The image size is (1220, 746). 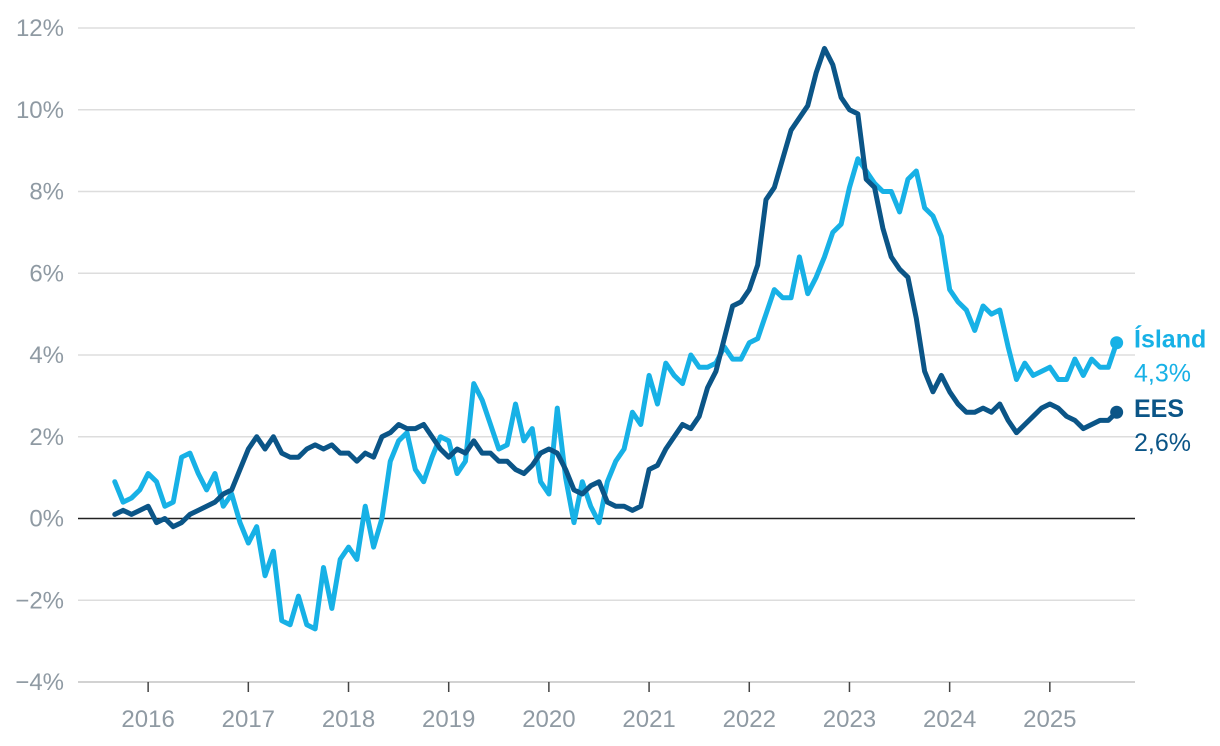 I want to click on y-tick-label: 8%, so click(x=46, y=192).